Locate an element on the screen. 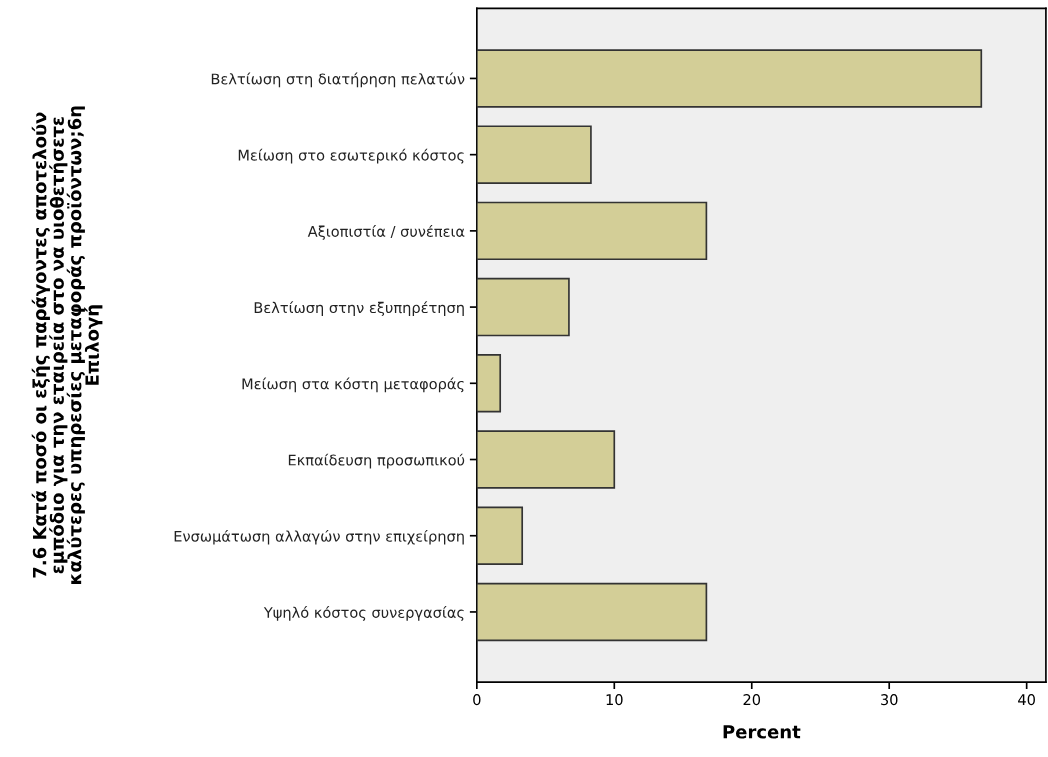 This screenshot has height=757, width=1048. y-tick-label: Εκπαίδευση προσωπικού is located at coordinates (376, 461).